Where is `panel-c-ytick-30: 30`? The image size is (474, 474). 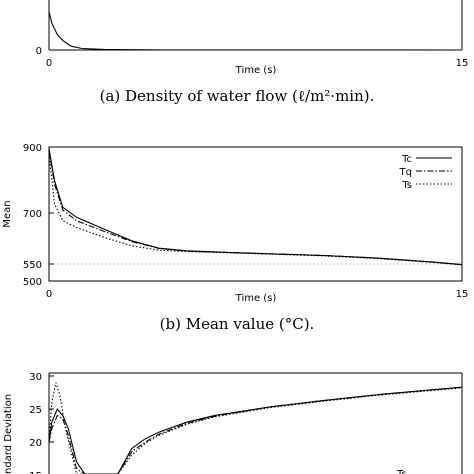 panel-c-ytick-30: 30 is located at coordinates (35, 377).